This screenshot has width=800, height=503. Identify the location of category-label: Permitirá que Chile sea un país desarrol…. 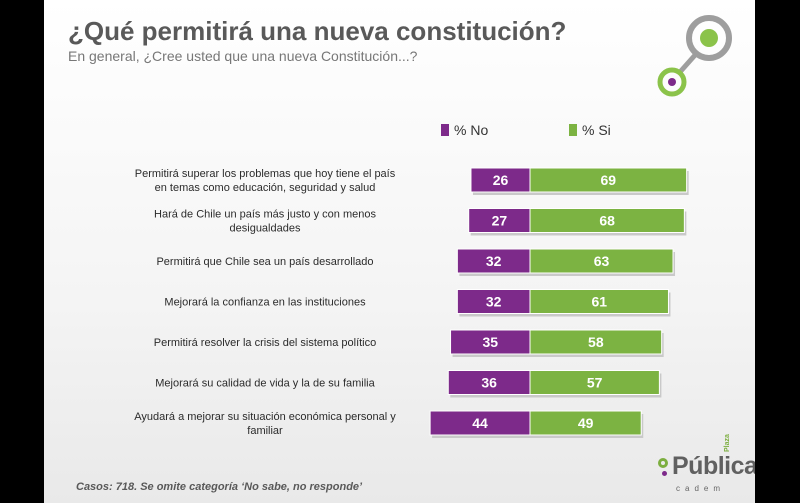
(264, 262).